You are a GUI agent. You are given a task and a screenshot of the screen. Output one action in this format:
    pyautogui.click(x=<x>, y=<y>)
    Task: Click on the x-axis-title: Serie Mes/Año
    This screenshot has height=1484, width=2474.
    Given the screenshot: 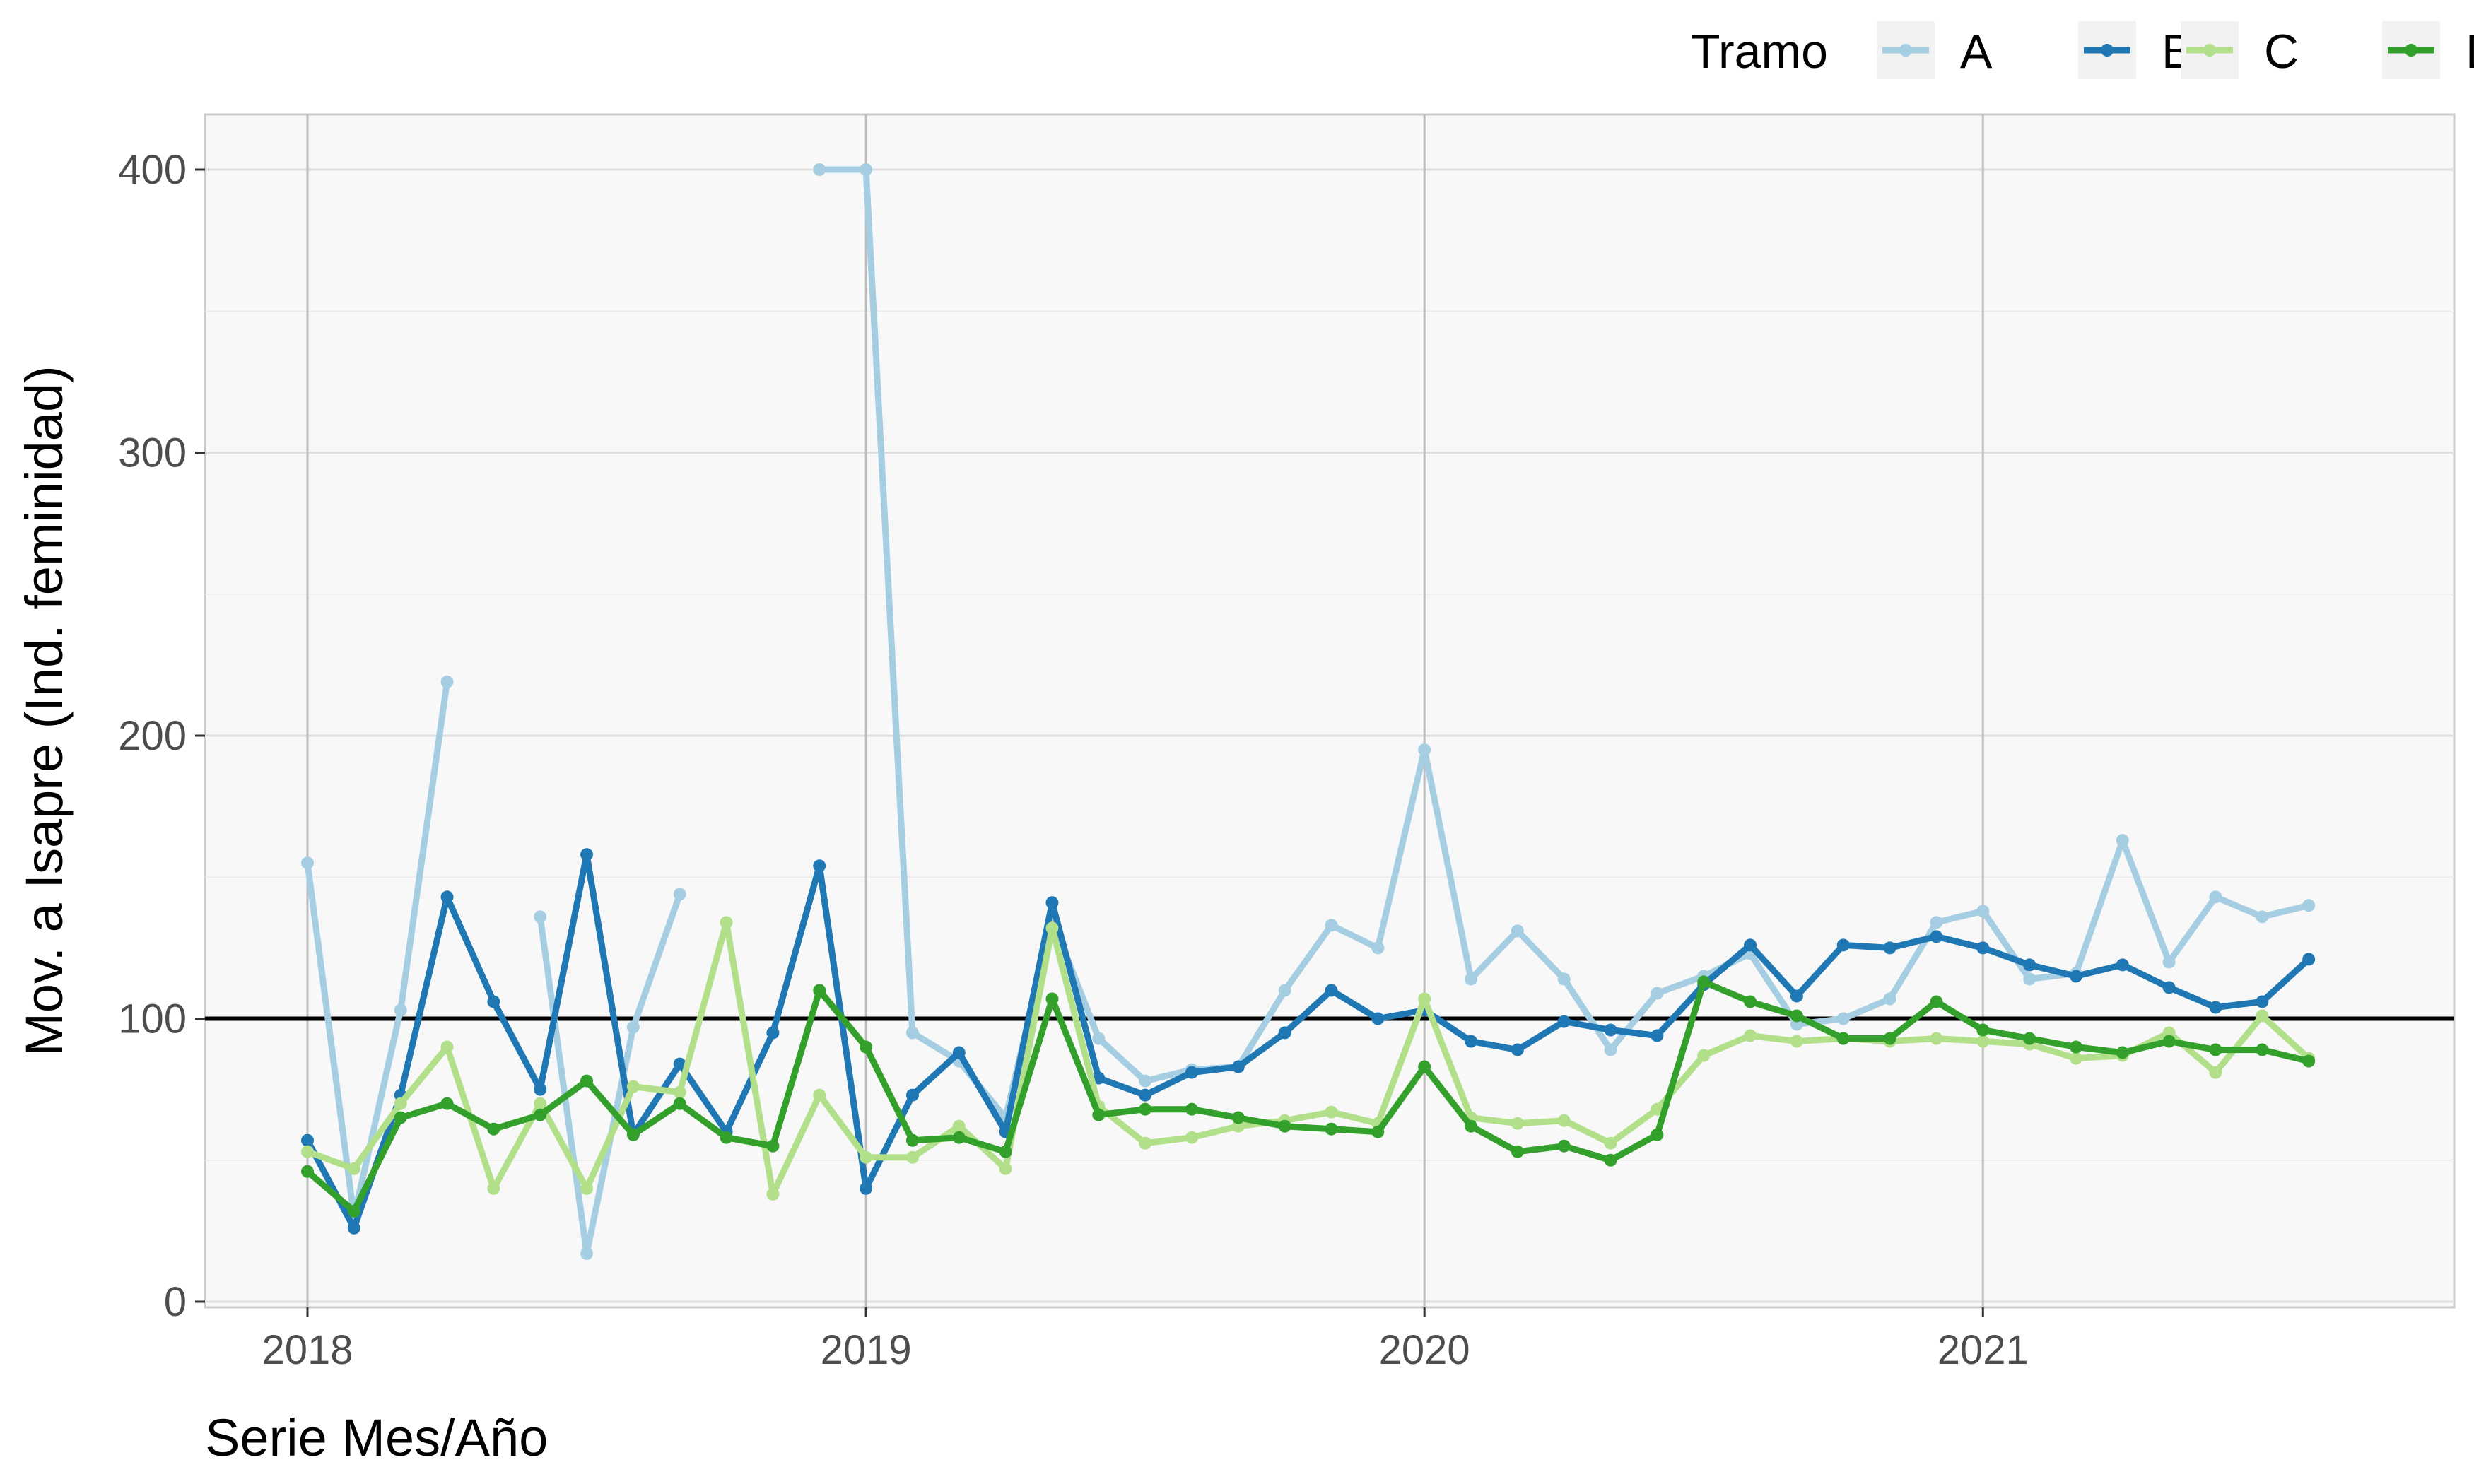 What is the action you would take?
    pyautogui.click(x=377, y=1437)
    